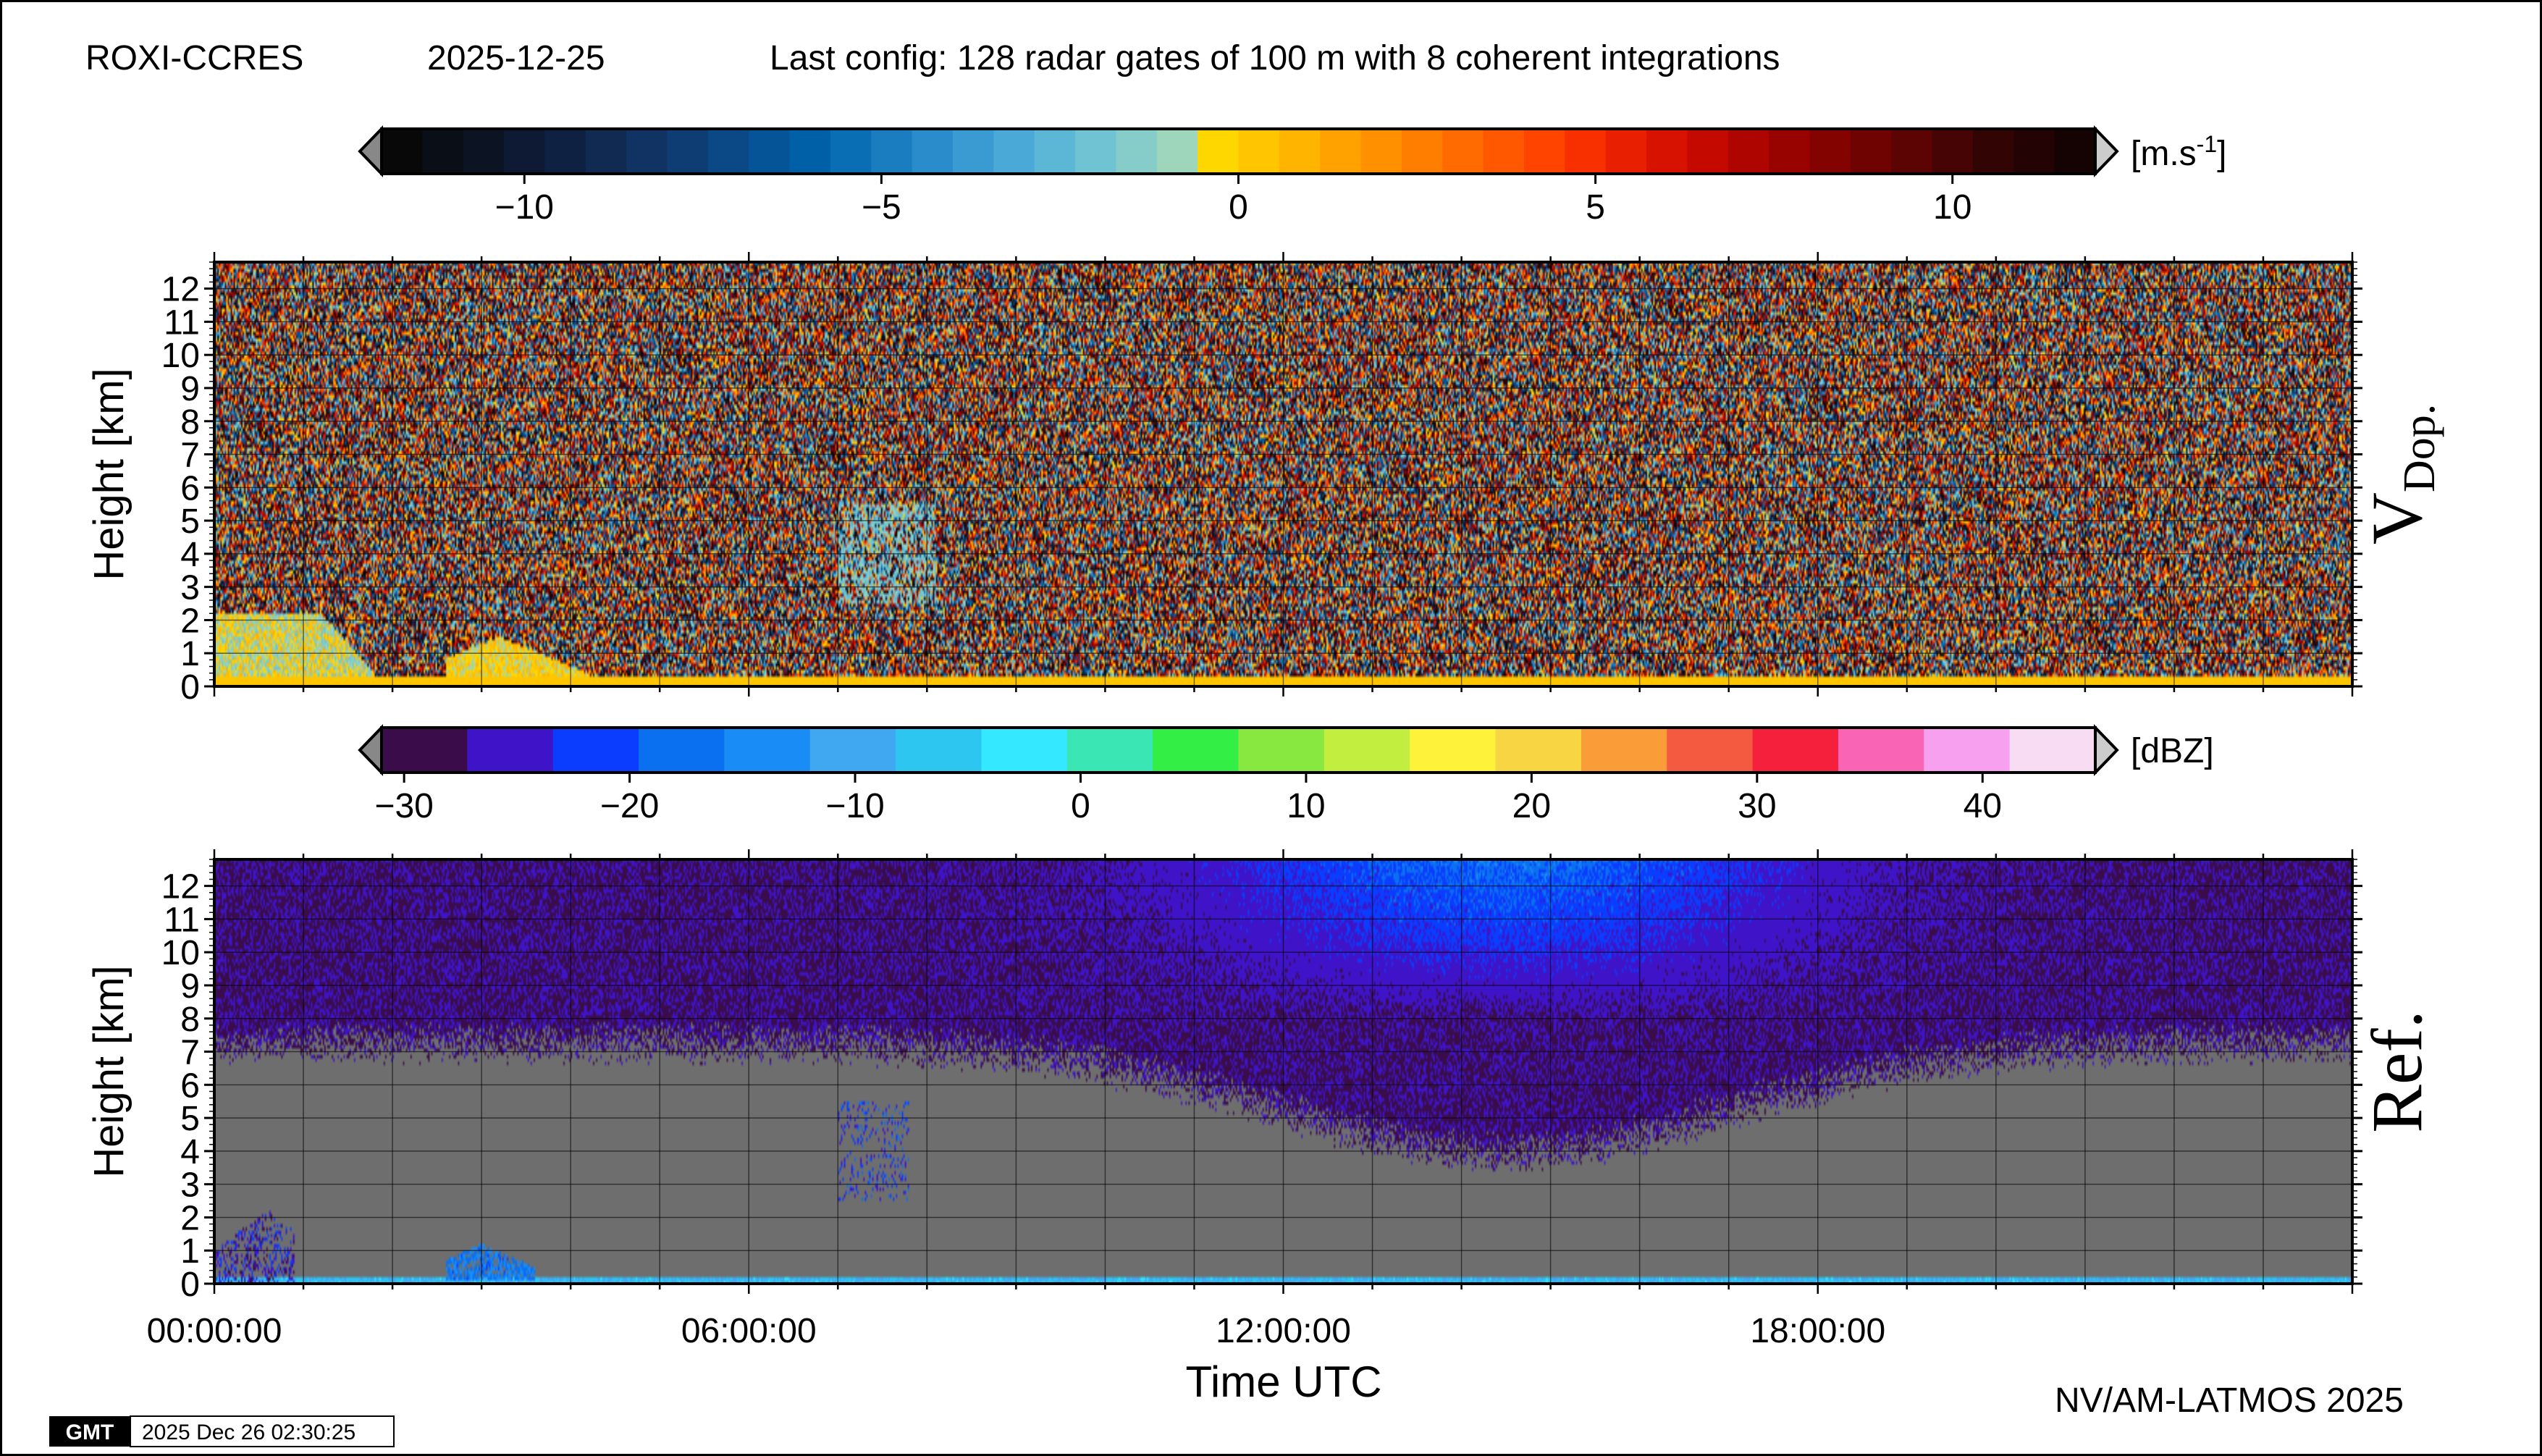 The image size is (2542, 1456). What do you see at coordinates (1531, 806) in the screenshot?
I see `reflectivity-colorbar-tick-label: 20` at bounding box center [1531, 806].